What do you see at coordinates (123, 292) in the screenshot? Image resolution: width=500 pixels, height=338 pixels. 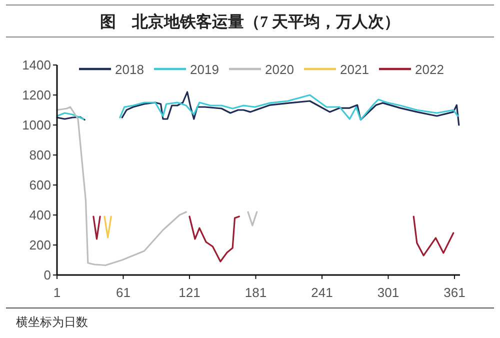 I see `x-tick-label: 61` at bounding box center [123, 292].